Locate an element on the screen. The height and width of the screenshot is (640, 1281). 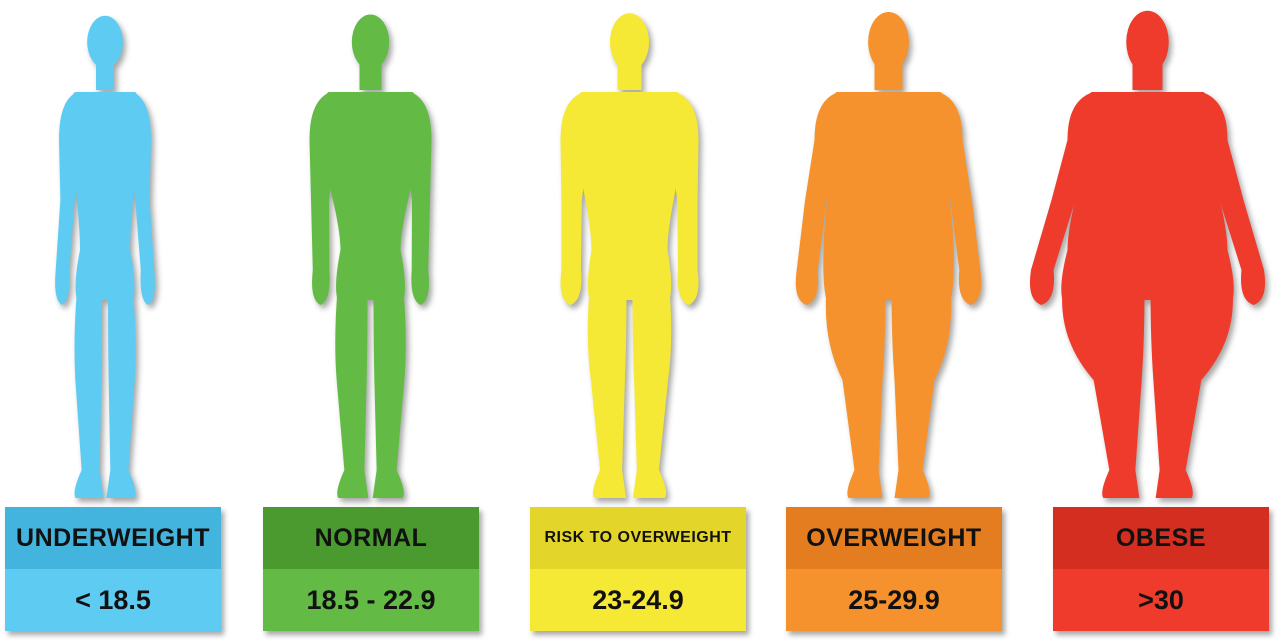
figure-obese is located at coordinates (1147, 255).